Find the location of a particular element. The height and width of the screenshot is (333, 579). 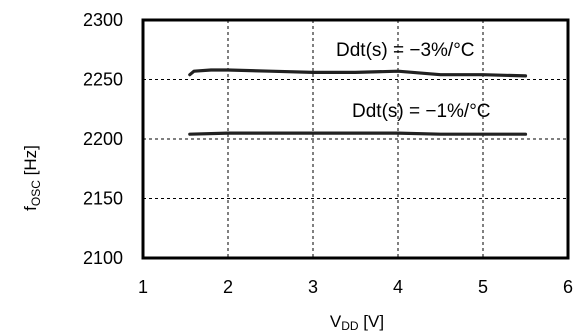

x-tick-label-3: 4 is located at coordinates (398, 287).